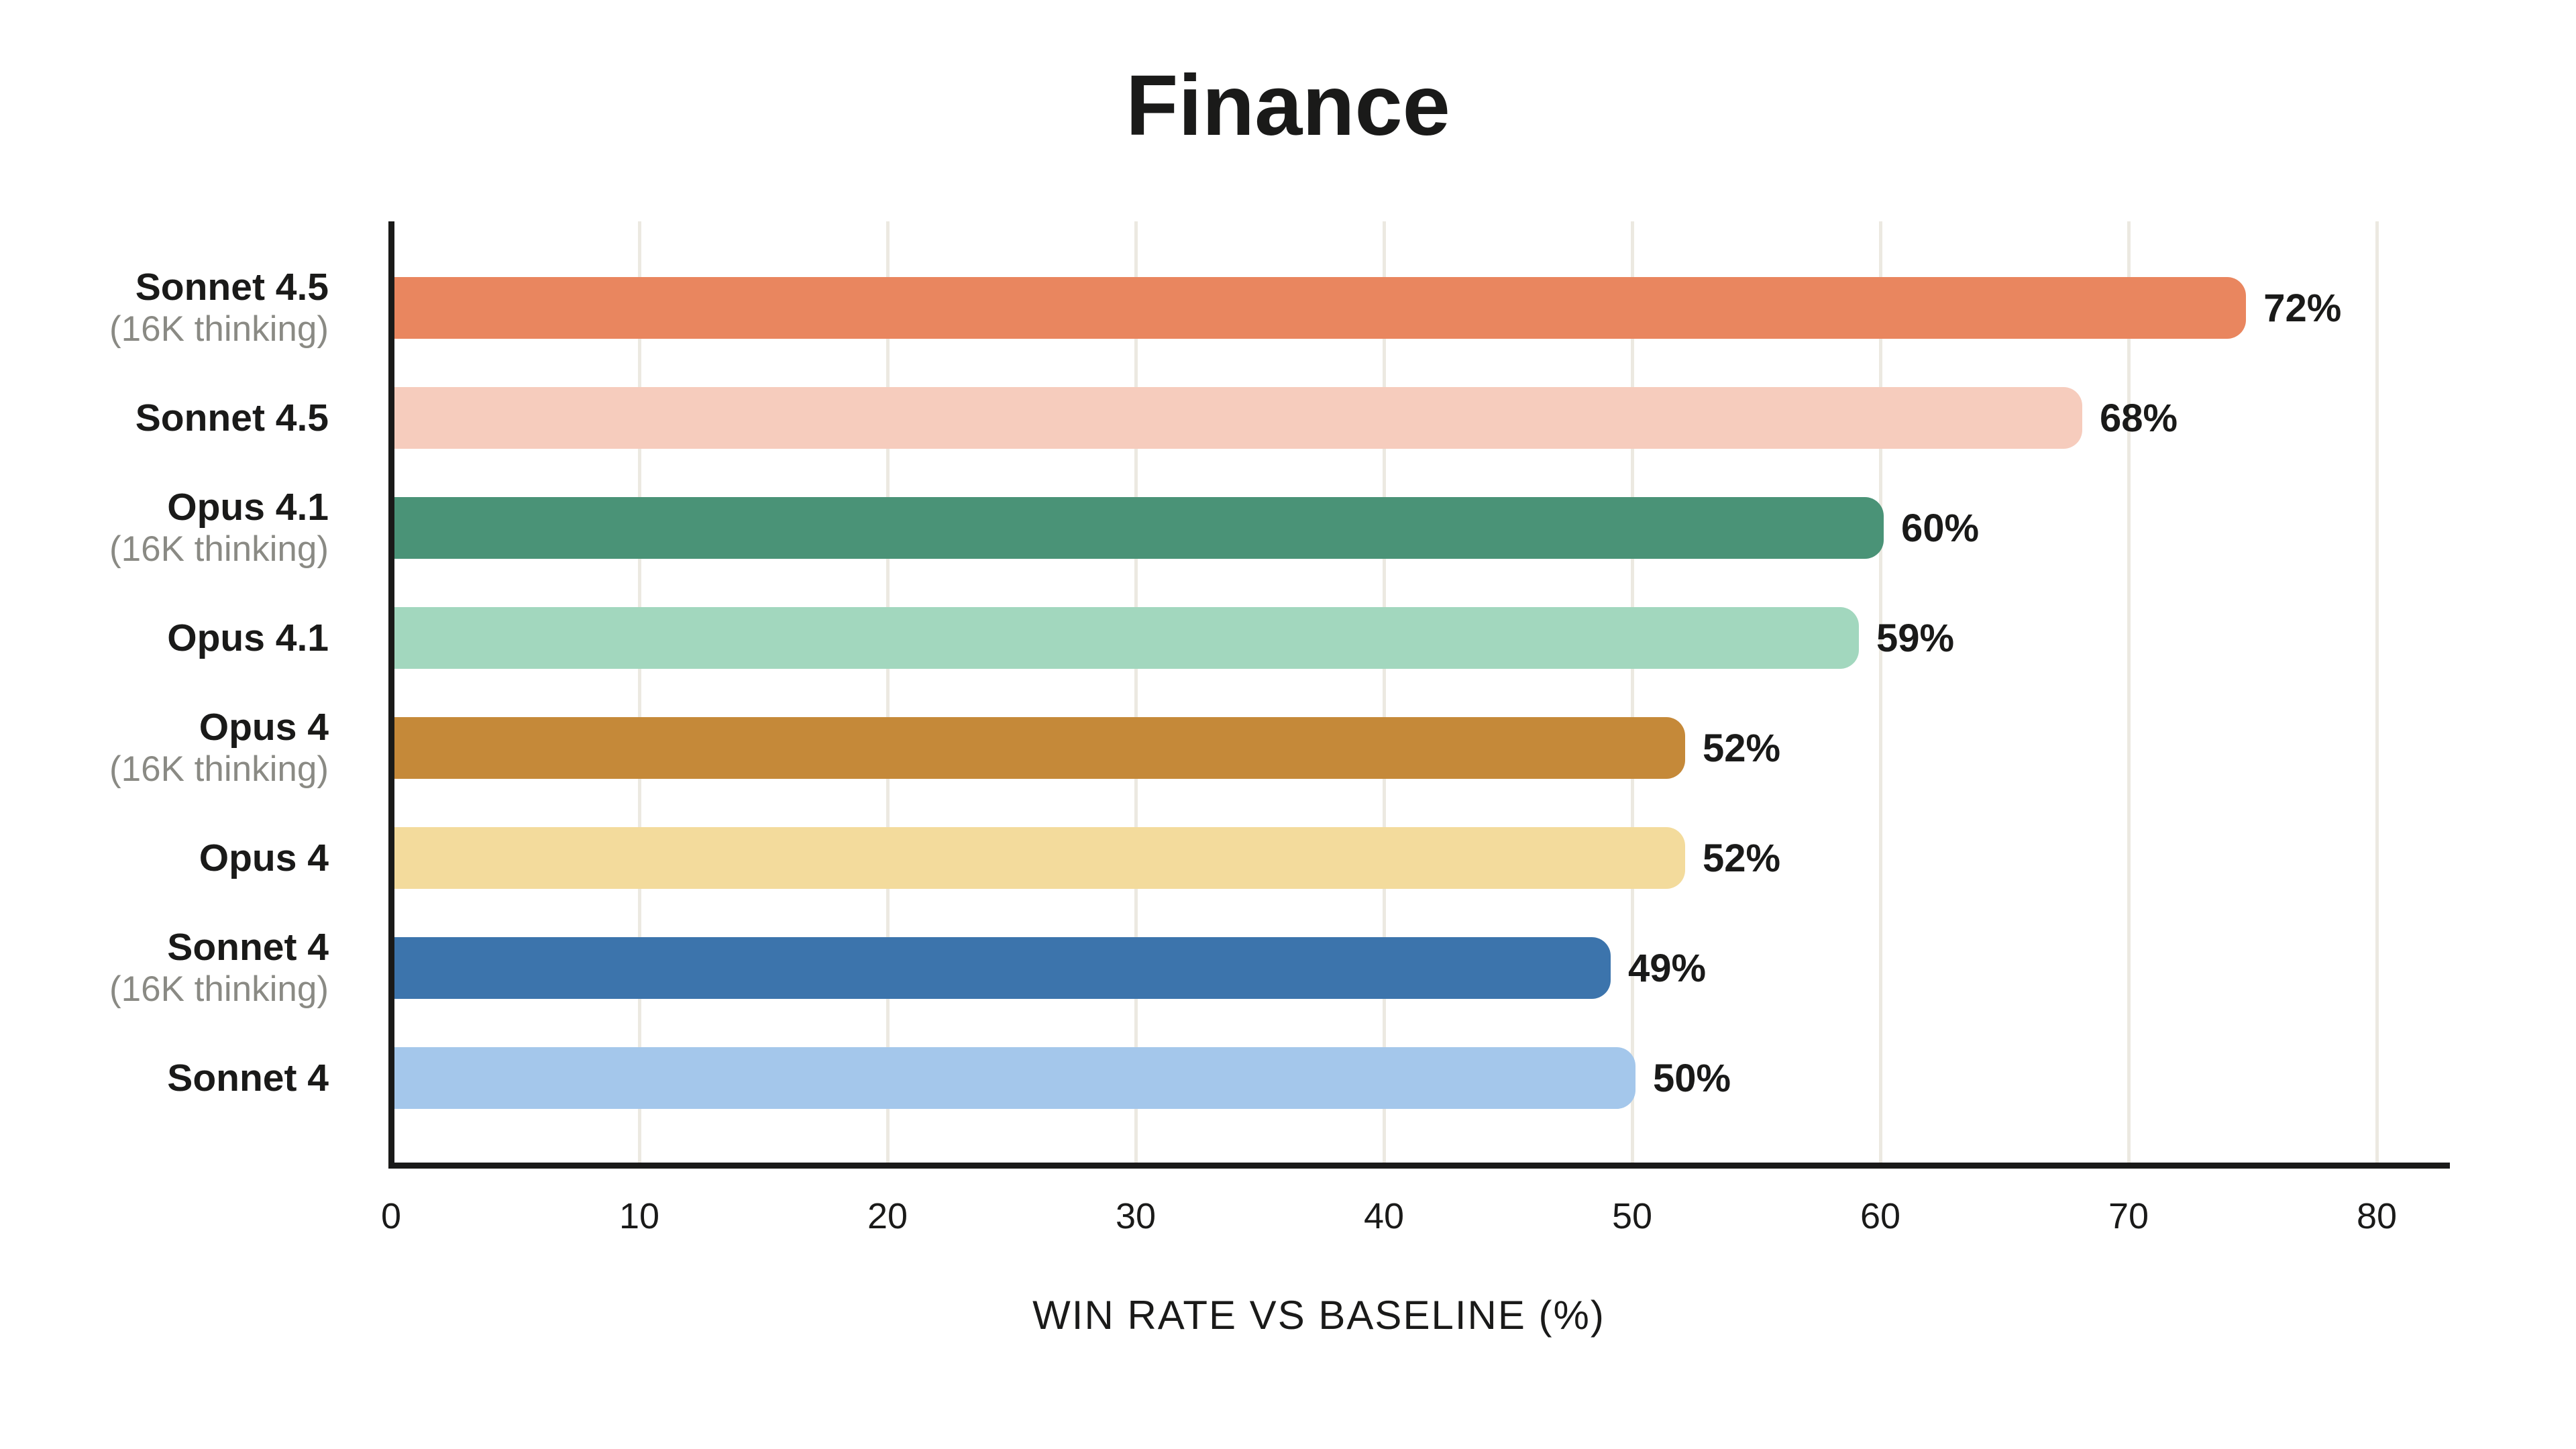 The height and width of the screenshot is (1449, 2576). I want to click on bar-row: Sonnet 4 50%, so click(1288, 1078).